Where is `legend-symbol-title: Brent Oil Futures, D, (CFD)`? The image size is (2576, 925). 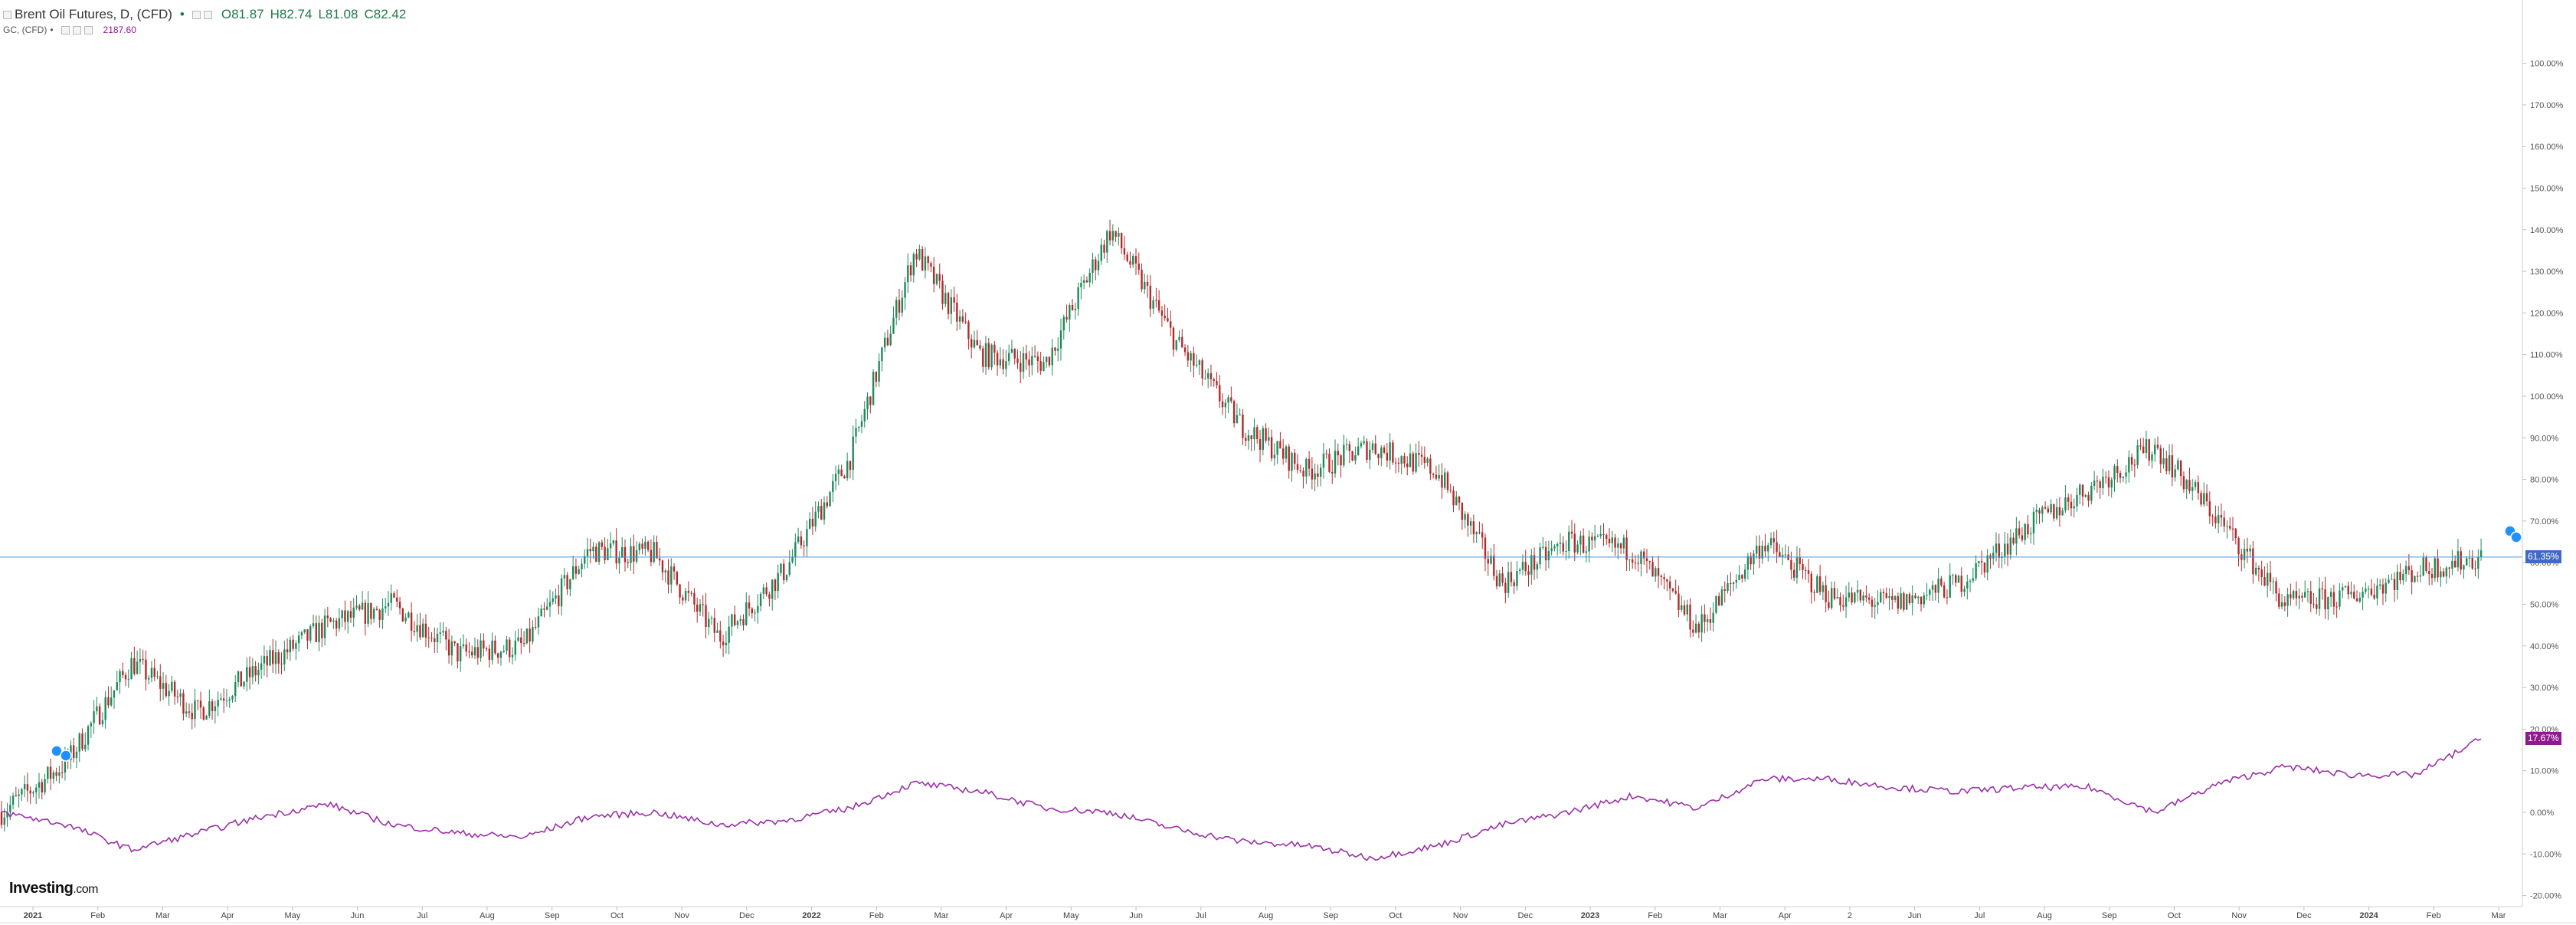
legend-symbol-title: Brent Oil Futures, D, (CFD) is located at coordinates (93, 14).